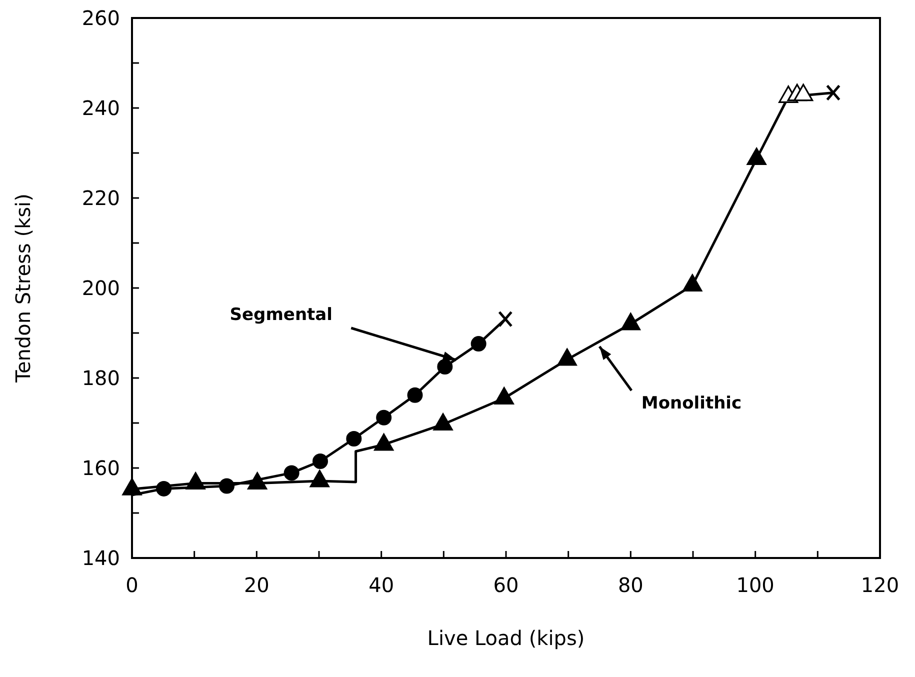 The height and width of the screenshot is (677, 915). Describe the element at coordinates (101, 558) in the screenshot. I see `y-tick-label: 140` at that location.